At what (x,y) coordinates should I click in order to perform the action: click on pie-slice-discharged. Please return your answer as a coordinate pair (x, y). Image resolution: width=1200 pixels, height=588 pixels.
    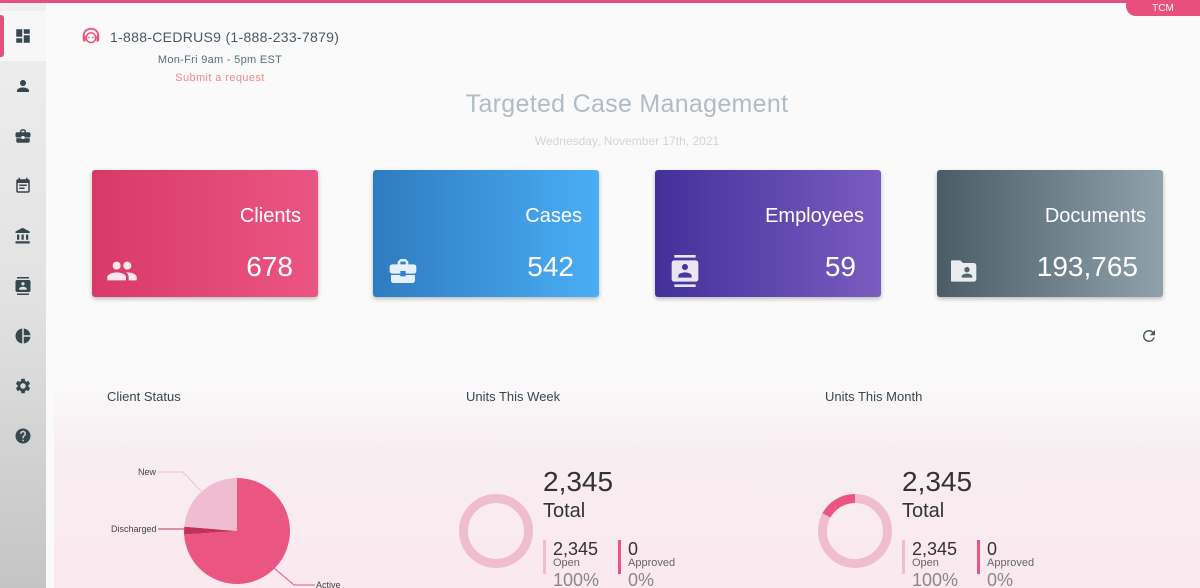
    Looking at the image, I should click on (210, 530).